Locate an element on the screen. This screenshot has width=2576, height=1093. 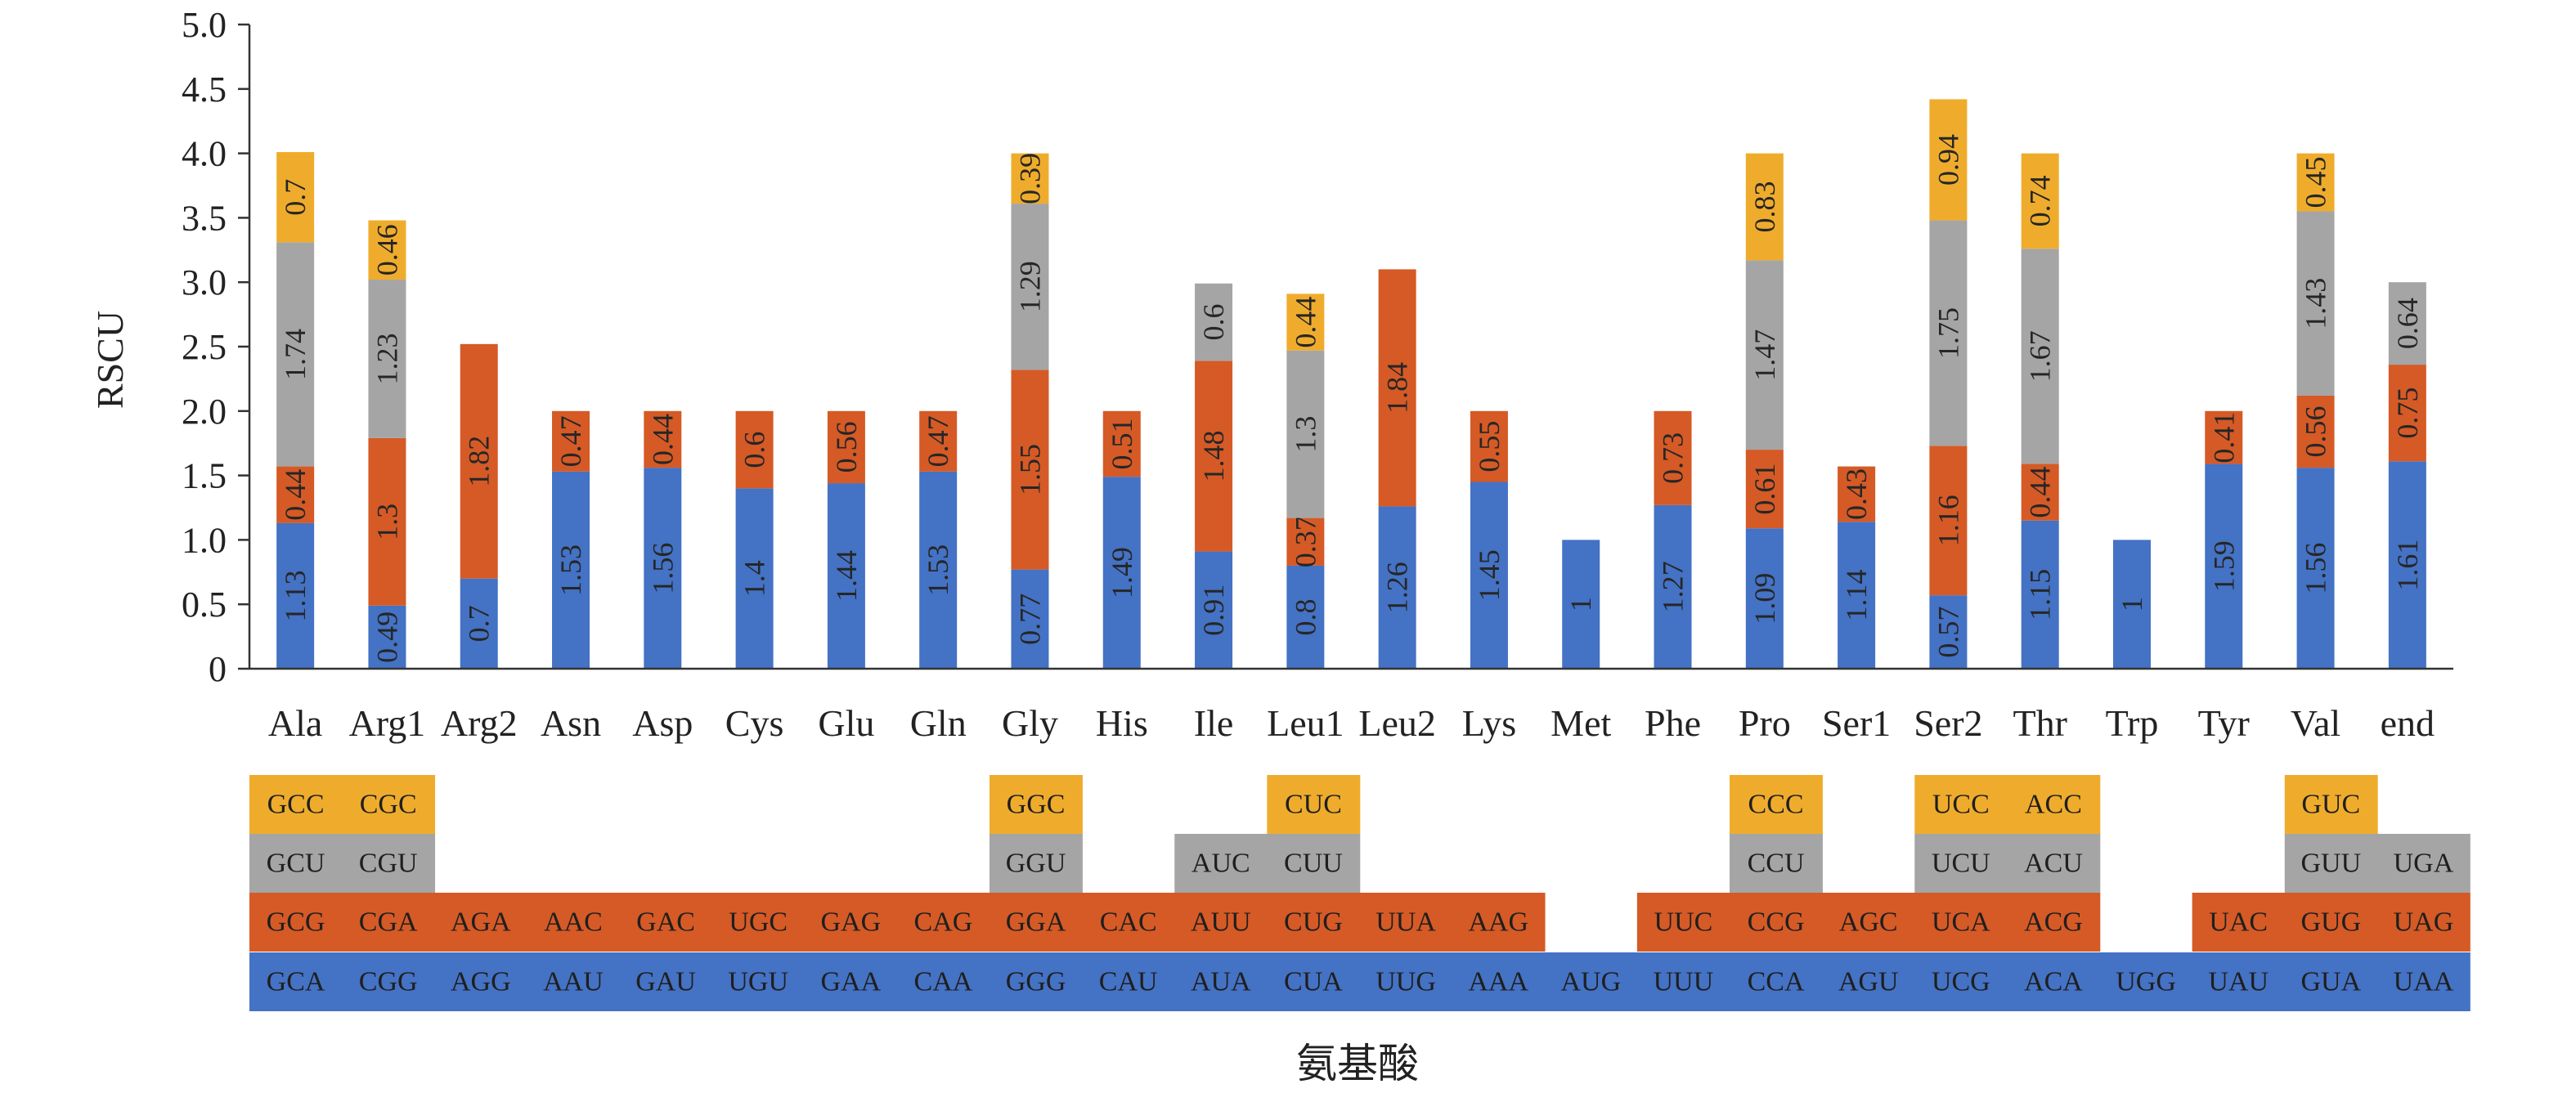
x-tick-label: Lys is located at coordinates (1489, 723).